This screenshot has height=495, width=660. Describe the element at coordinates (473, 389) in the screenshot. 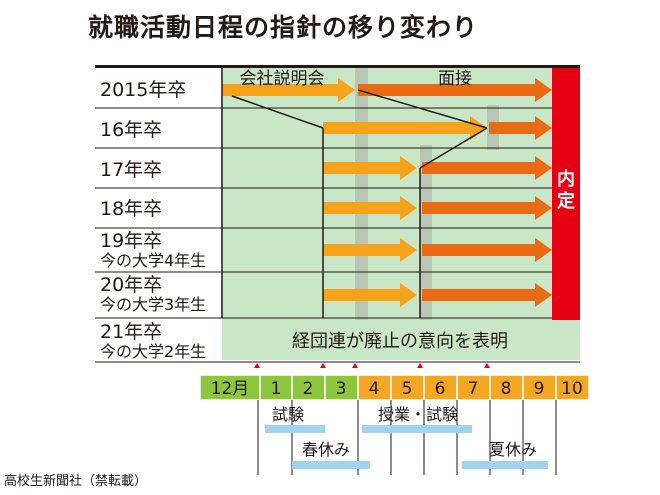

I see `month-label: 7` at that location.